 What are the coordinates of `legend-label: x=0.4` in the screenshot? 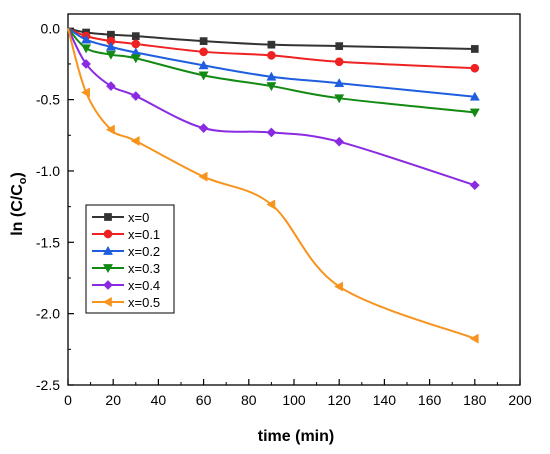 It's located at (144, 285).